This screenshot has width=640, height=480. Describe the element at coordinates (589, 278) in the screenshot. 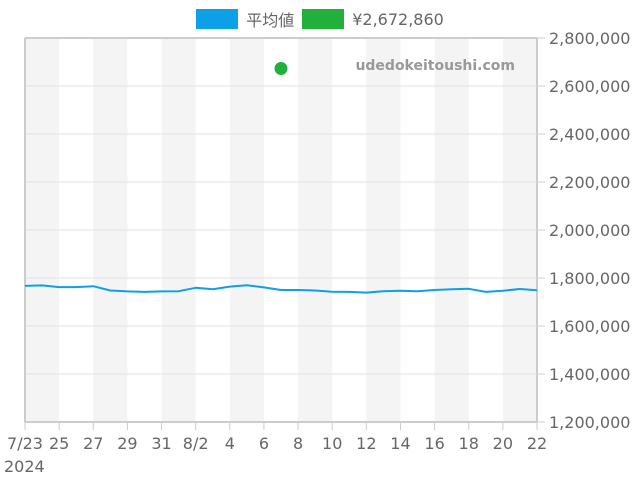

I see `y-tick-label: 1,800,000` at that location.